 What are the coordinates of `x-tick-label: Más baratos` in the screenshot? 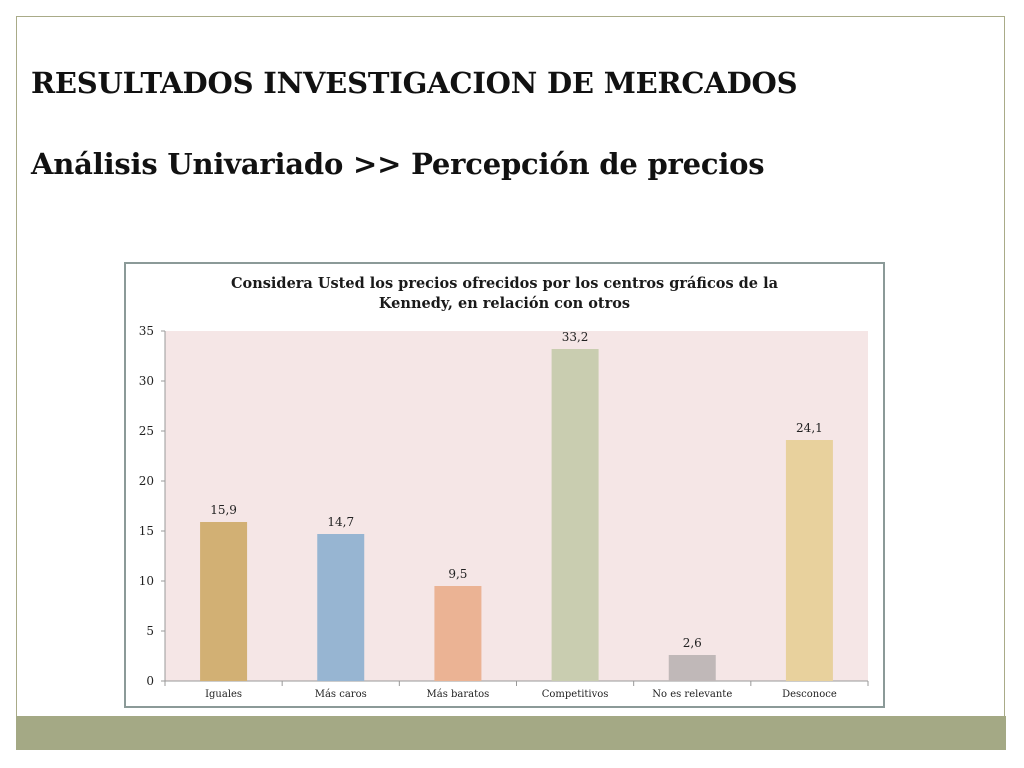 It's located at (458, 694).